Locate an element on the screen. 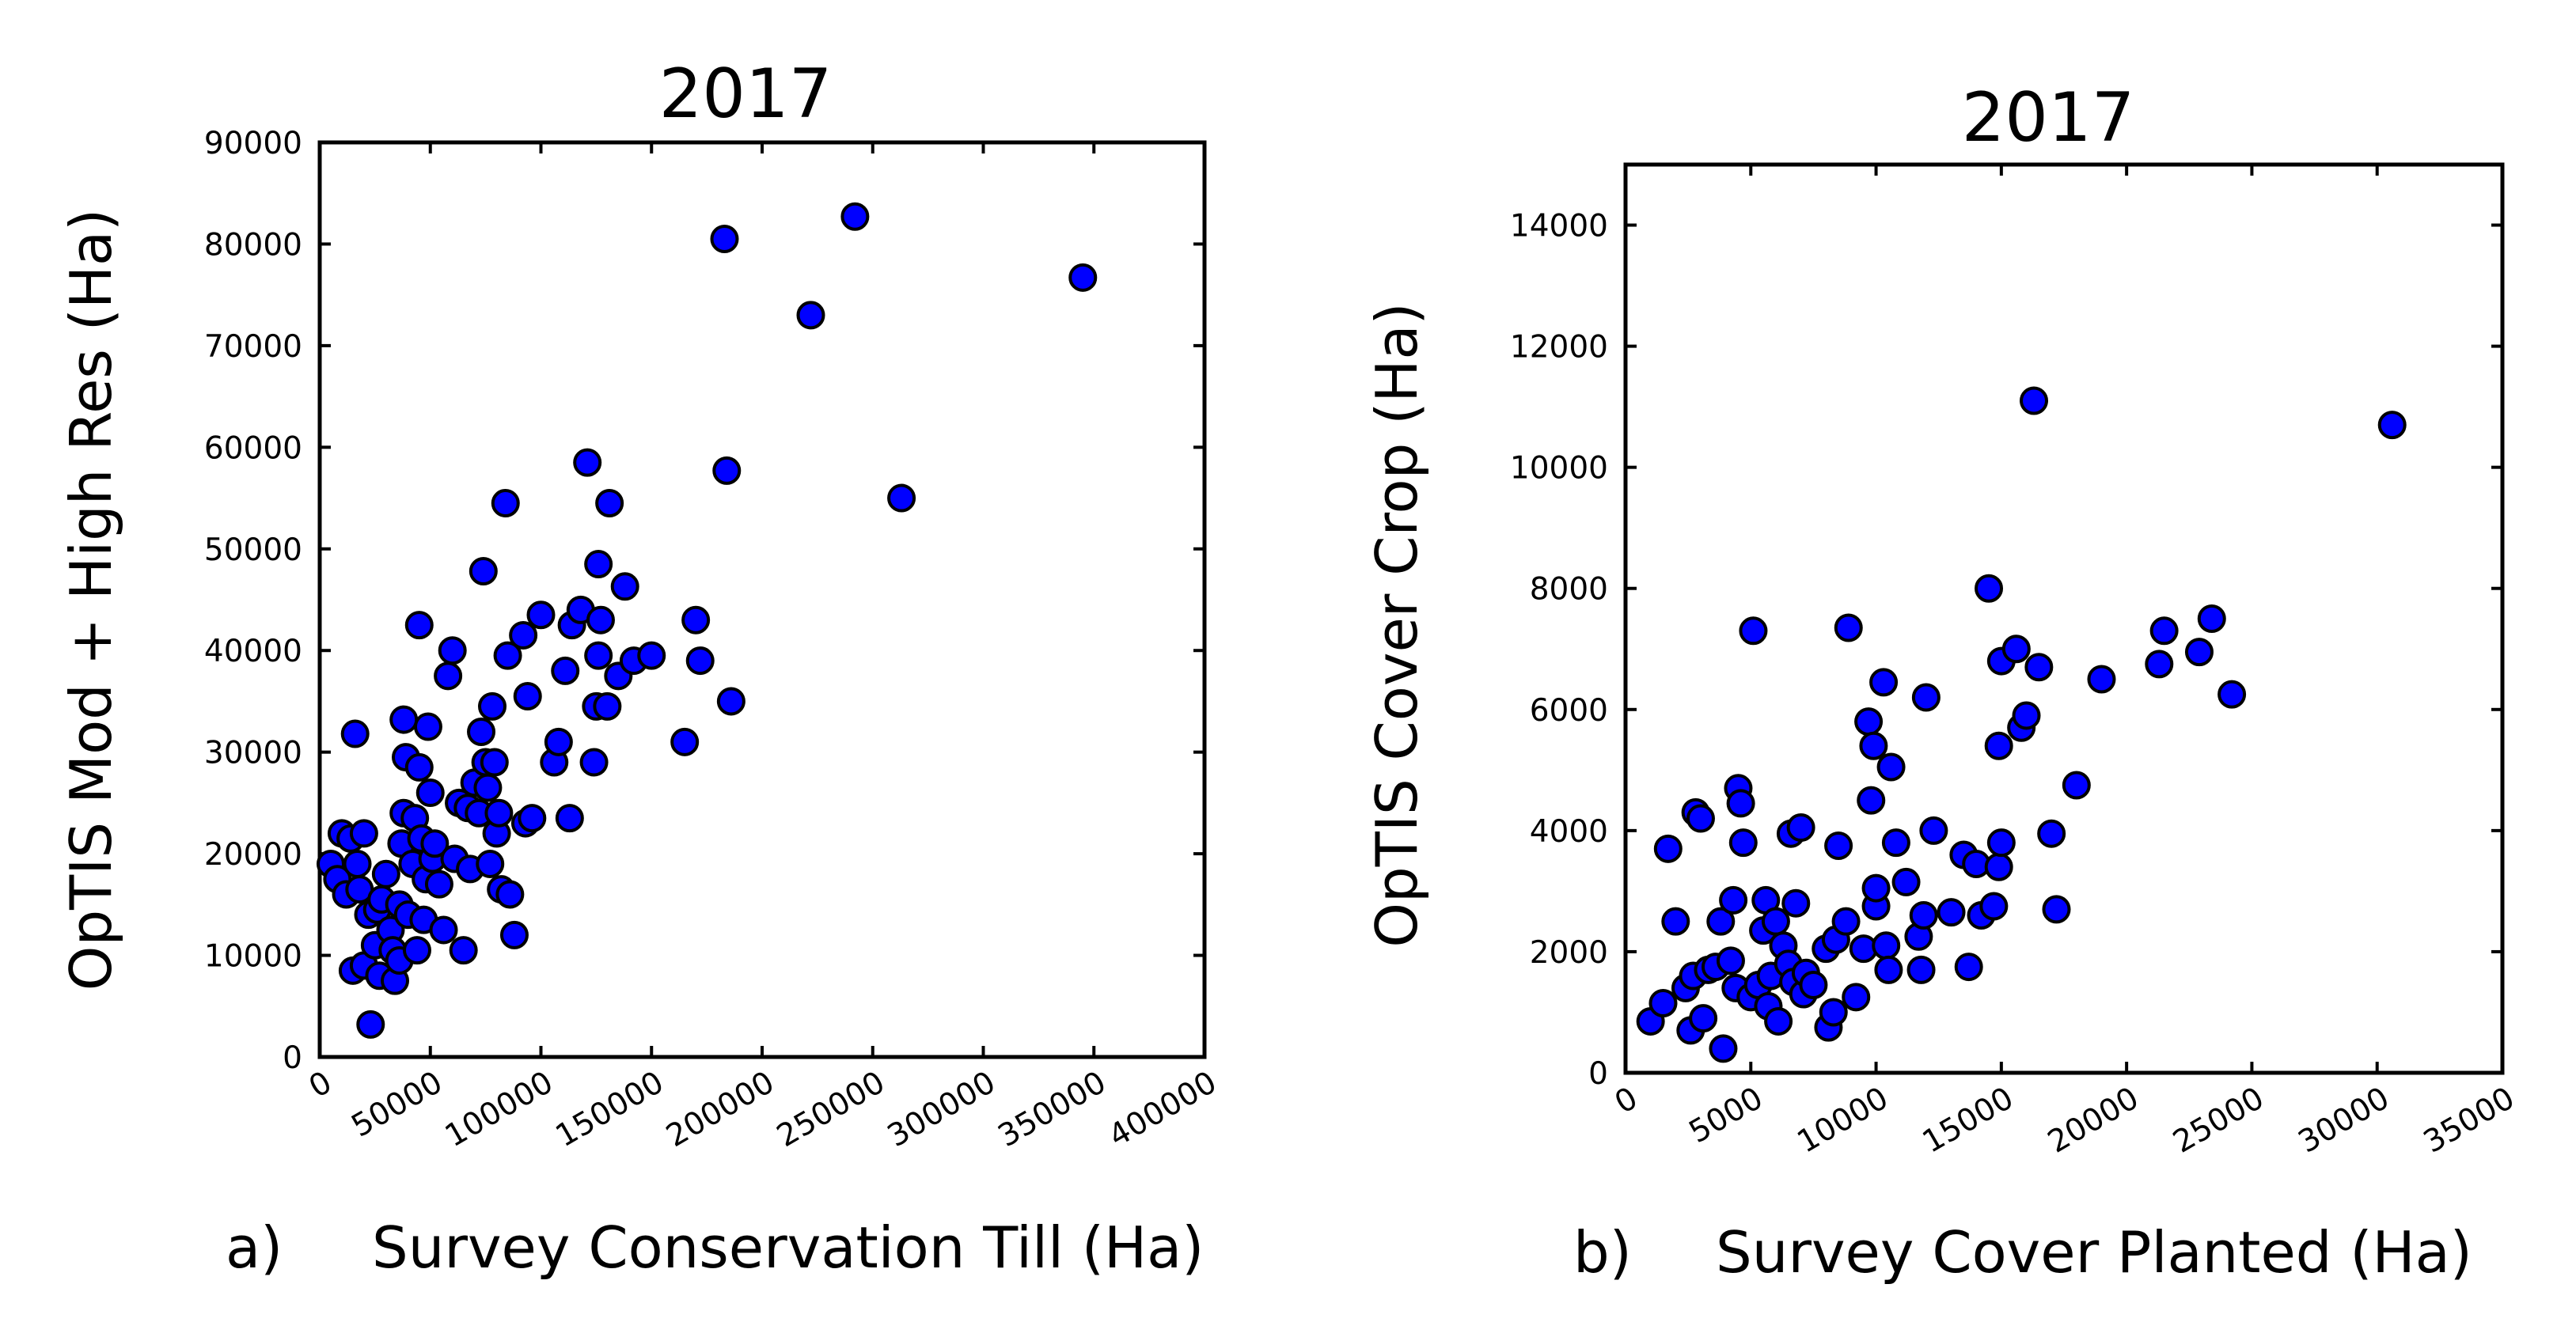  panel-b-xtick-label: 5000 is located at coordinates (1726, 1116).